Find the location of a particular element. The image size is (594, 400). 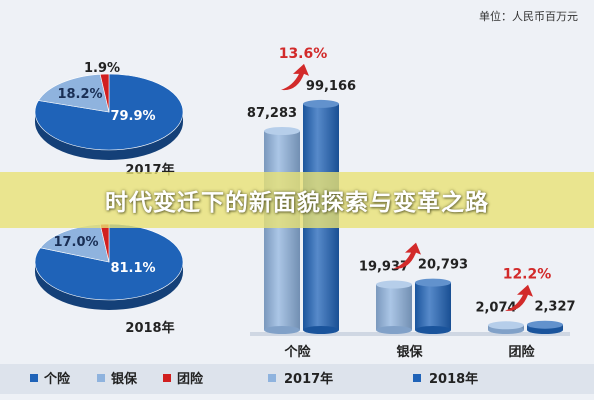

banner-title: 时代变迁下的新面貌探索与变革之路 is located at coordinates (297, 203).